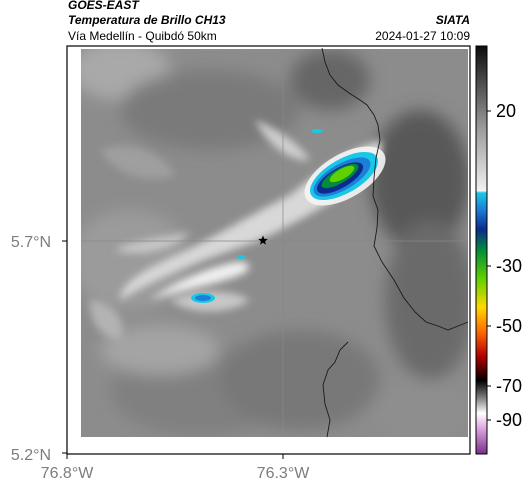 The width and height of the screenshot is (526, 491). What do you see at coordinates (284, 473) in the screenshot?
I see `x-tick-label: 76.3°W` at bounding box center [284, 473].